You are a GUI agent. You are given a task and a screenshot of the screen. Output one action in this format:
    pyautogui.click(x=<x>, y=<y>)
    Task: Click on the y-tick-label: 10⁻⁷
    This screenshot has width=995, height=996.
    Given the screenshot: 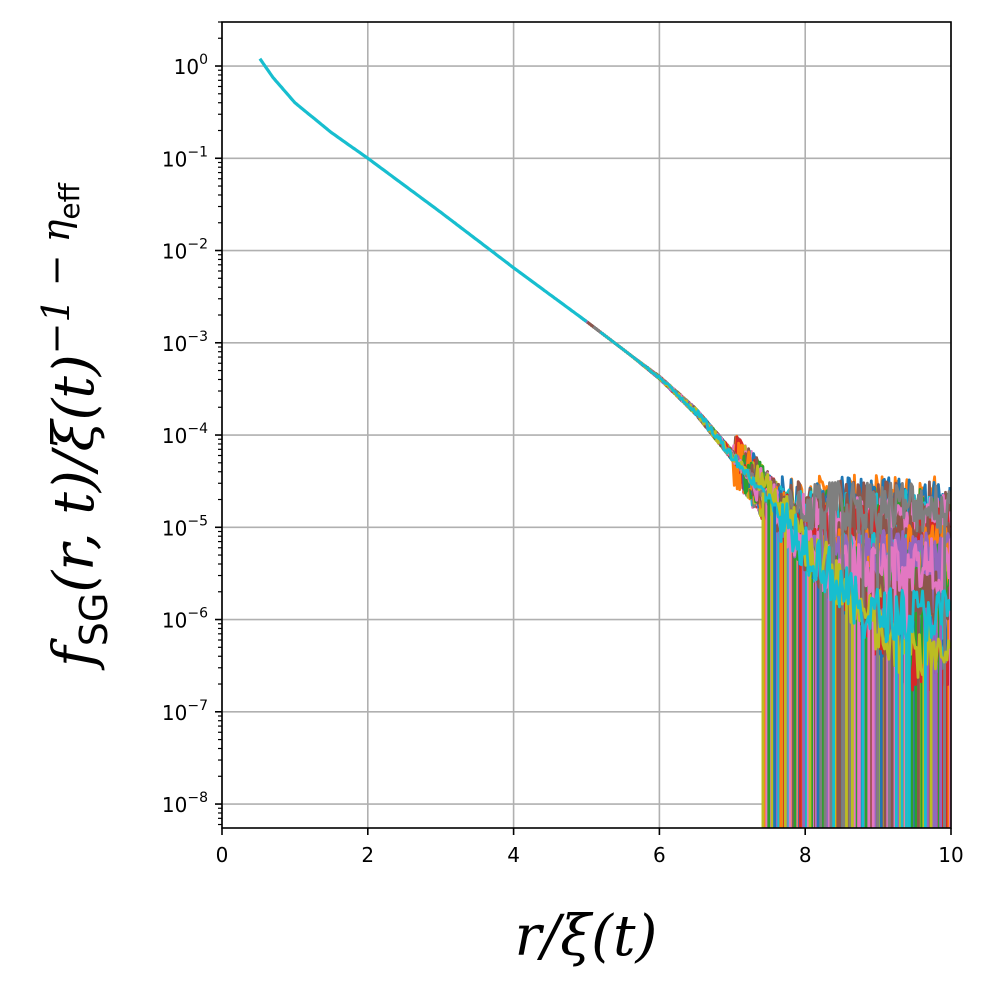 What is the action you would take?
    pyautogui.click(x=185, y=711)
    